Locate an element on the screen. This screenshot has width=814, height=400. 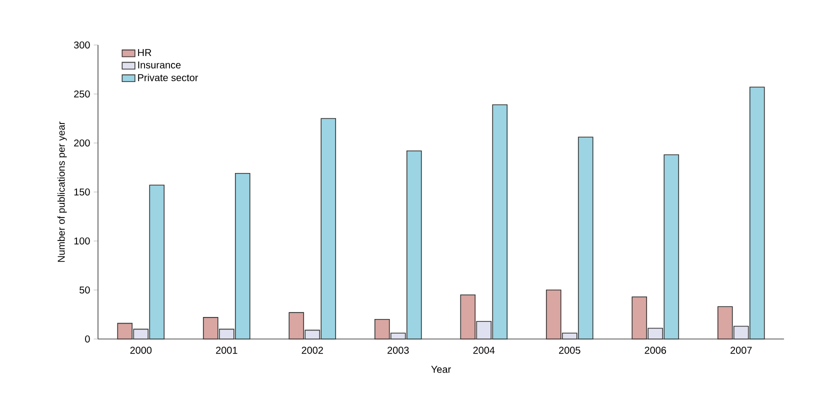
y-tick-label: 0 is located at coordinates (87, 339).